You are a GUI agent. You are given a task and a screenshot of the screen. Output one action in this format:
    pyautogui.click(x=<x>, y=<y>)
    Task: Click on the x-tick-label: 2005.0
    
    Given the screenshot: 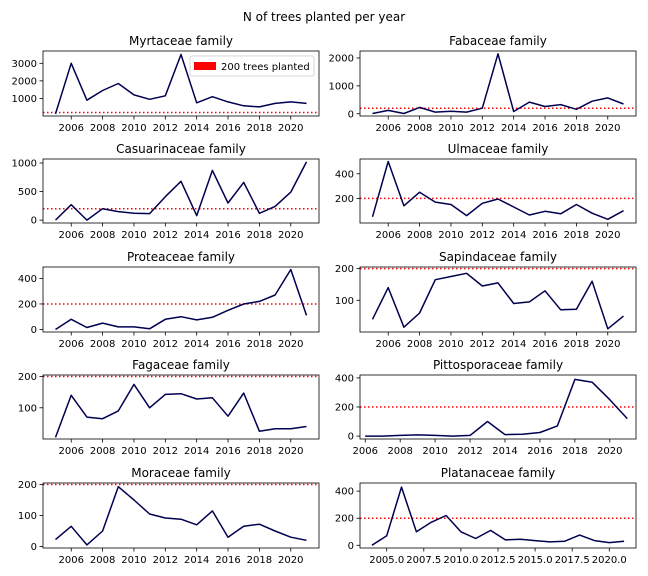 What is the action you would take?
    pyautogui.click(x=386, y=560)
    